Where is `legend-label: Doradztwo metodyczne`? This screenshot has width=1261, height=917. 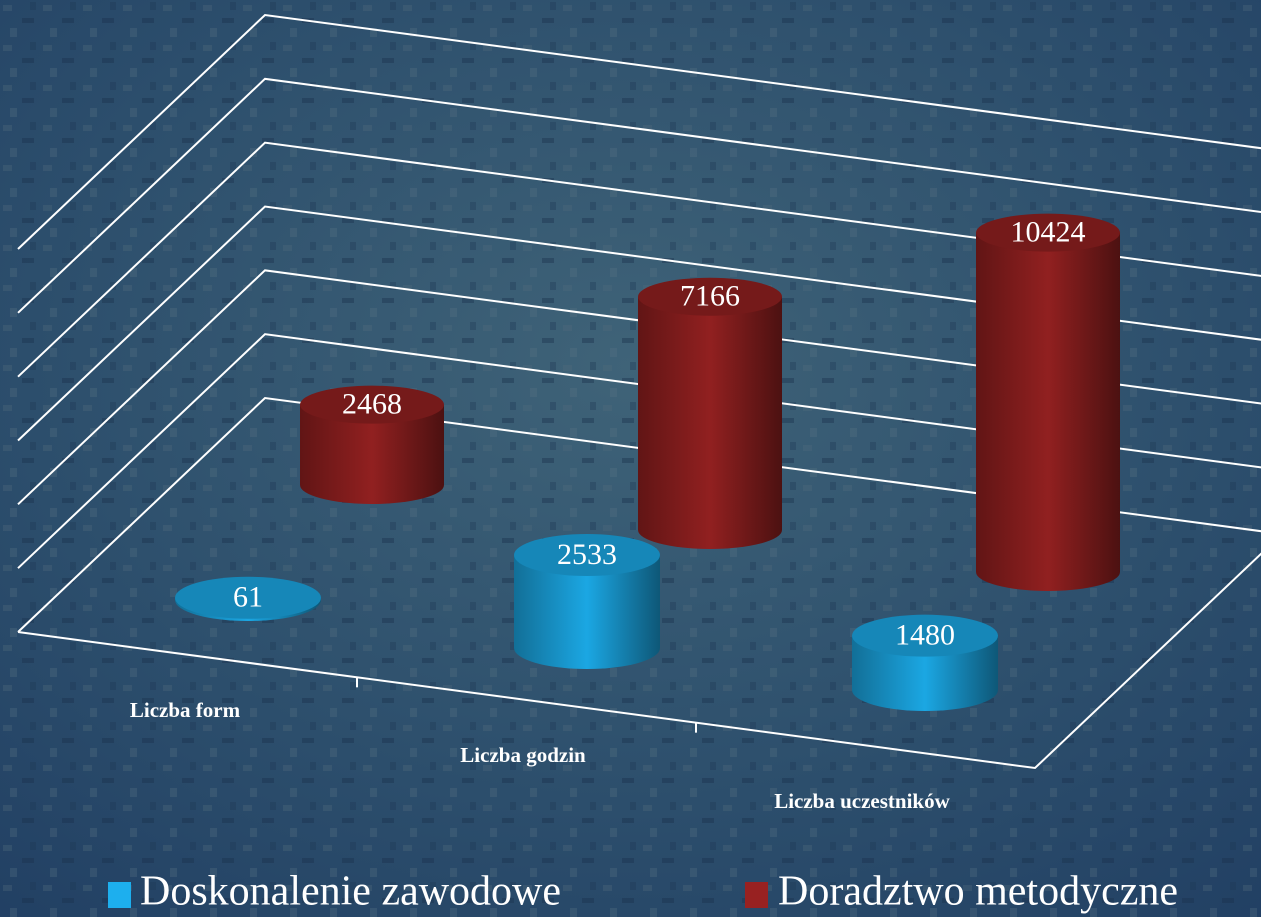 legend-label: Doradztwo metodyczne is located at coordinates (978, 892).